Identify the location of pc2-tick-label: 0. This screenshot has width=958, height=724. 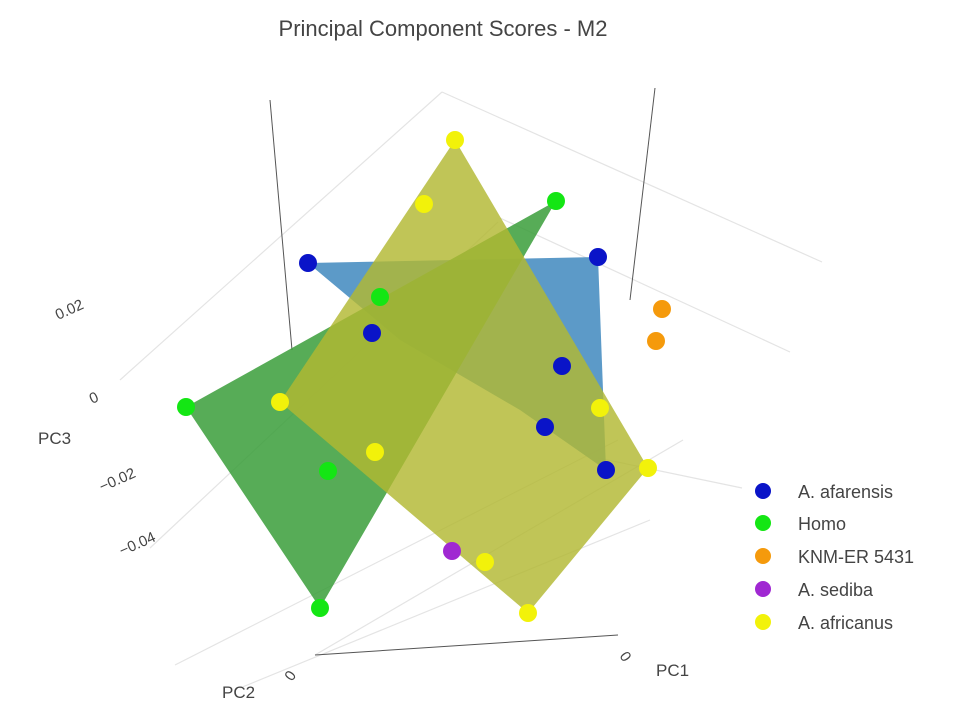
(290, 676).